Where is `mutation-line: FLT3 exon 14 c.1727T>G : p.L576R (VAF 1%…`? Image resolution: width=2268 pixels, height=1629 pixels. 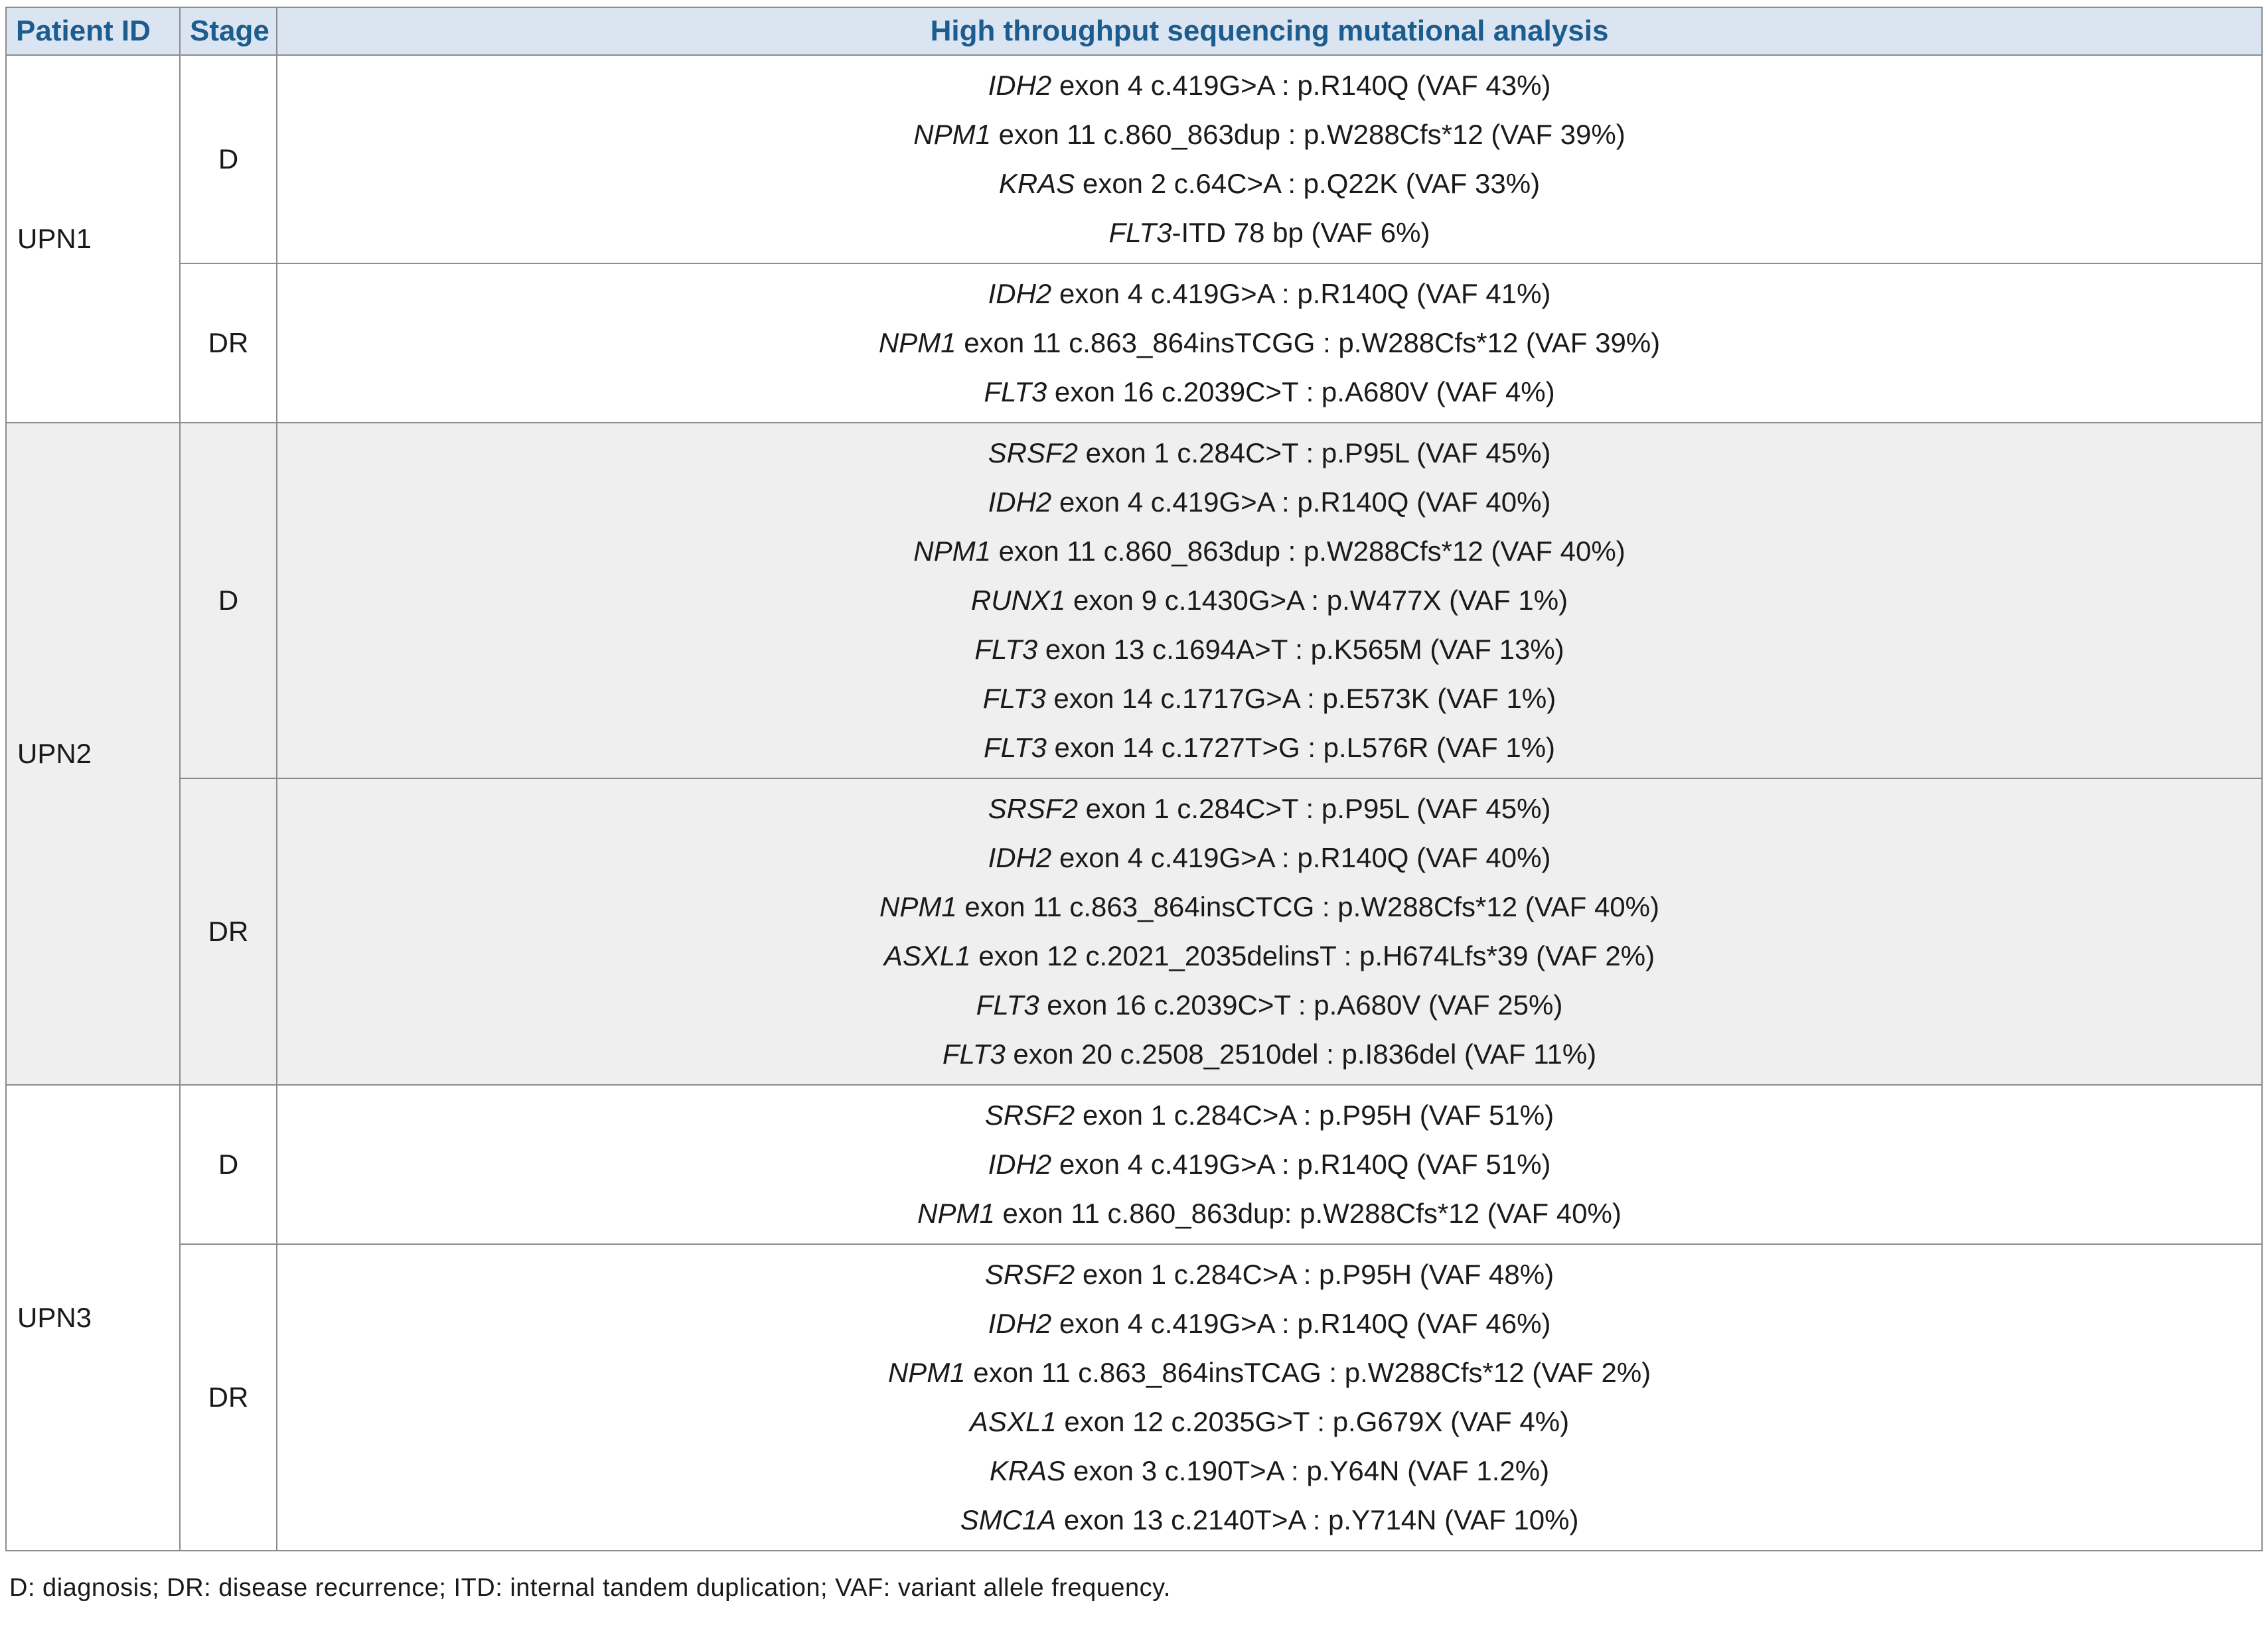 mutation-line: FLT3 exon 14 c.1727T>G : p.L576R (VAF 1%… is located at coordinates (1269, 748).